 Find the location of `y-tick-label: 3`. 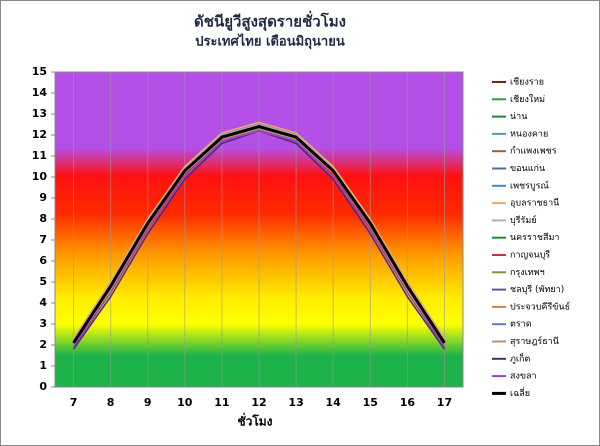

y-tick-label: 3 is located at coordinates (43, 323).